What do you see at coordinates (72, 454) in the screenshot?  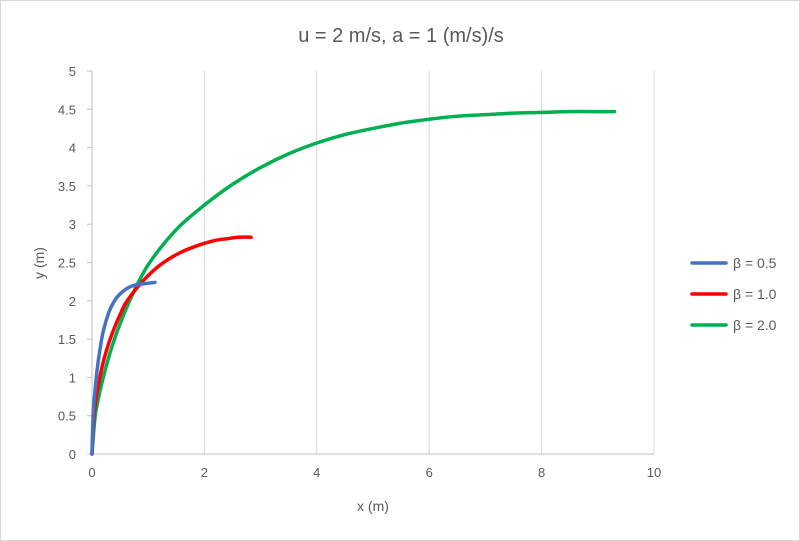 I see `y-tick-label: 0` at bounding box center [72, 454].